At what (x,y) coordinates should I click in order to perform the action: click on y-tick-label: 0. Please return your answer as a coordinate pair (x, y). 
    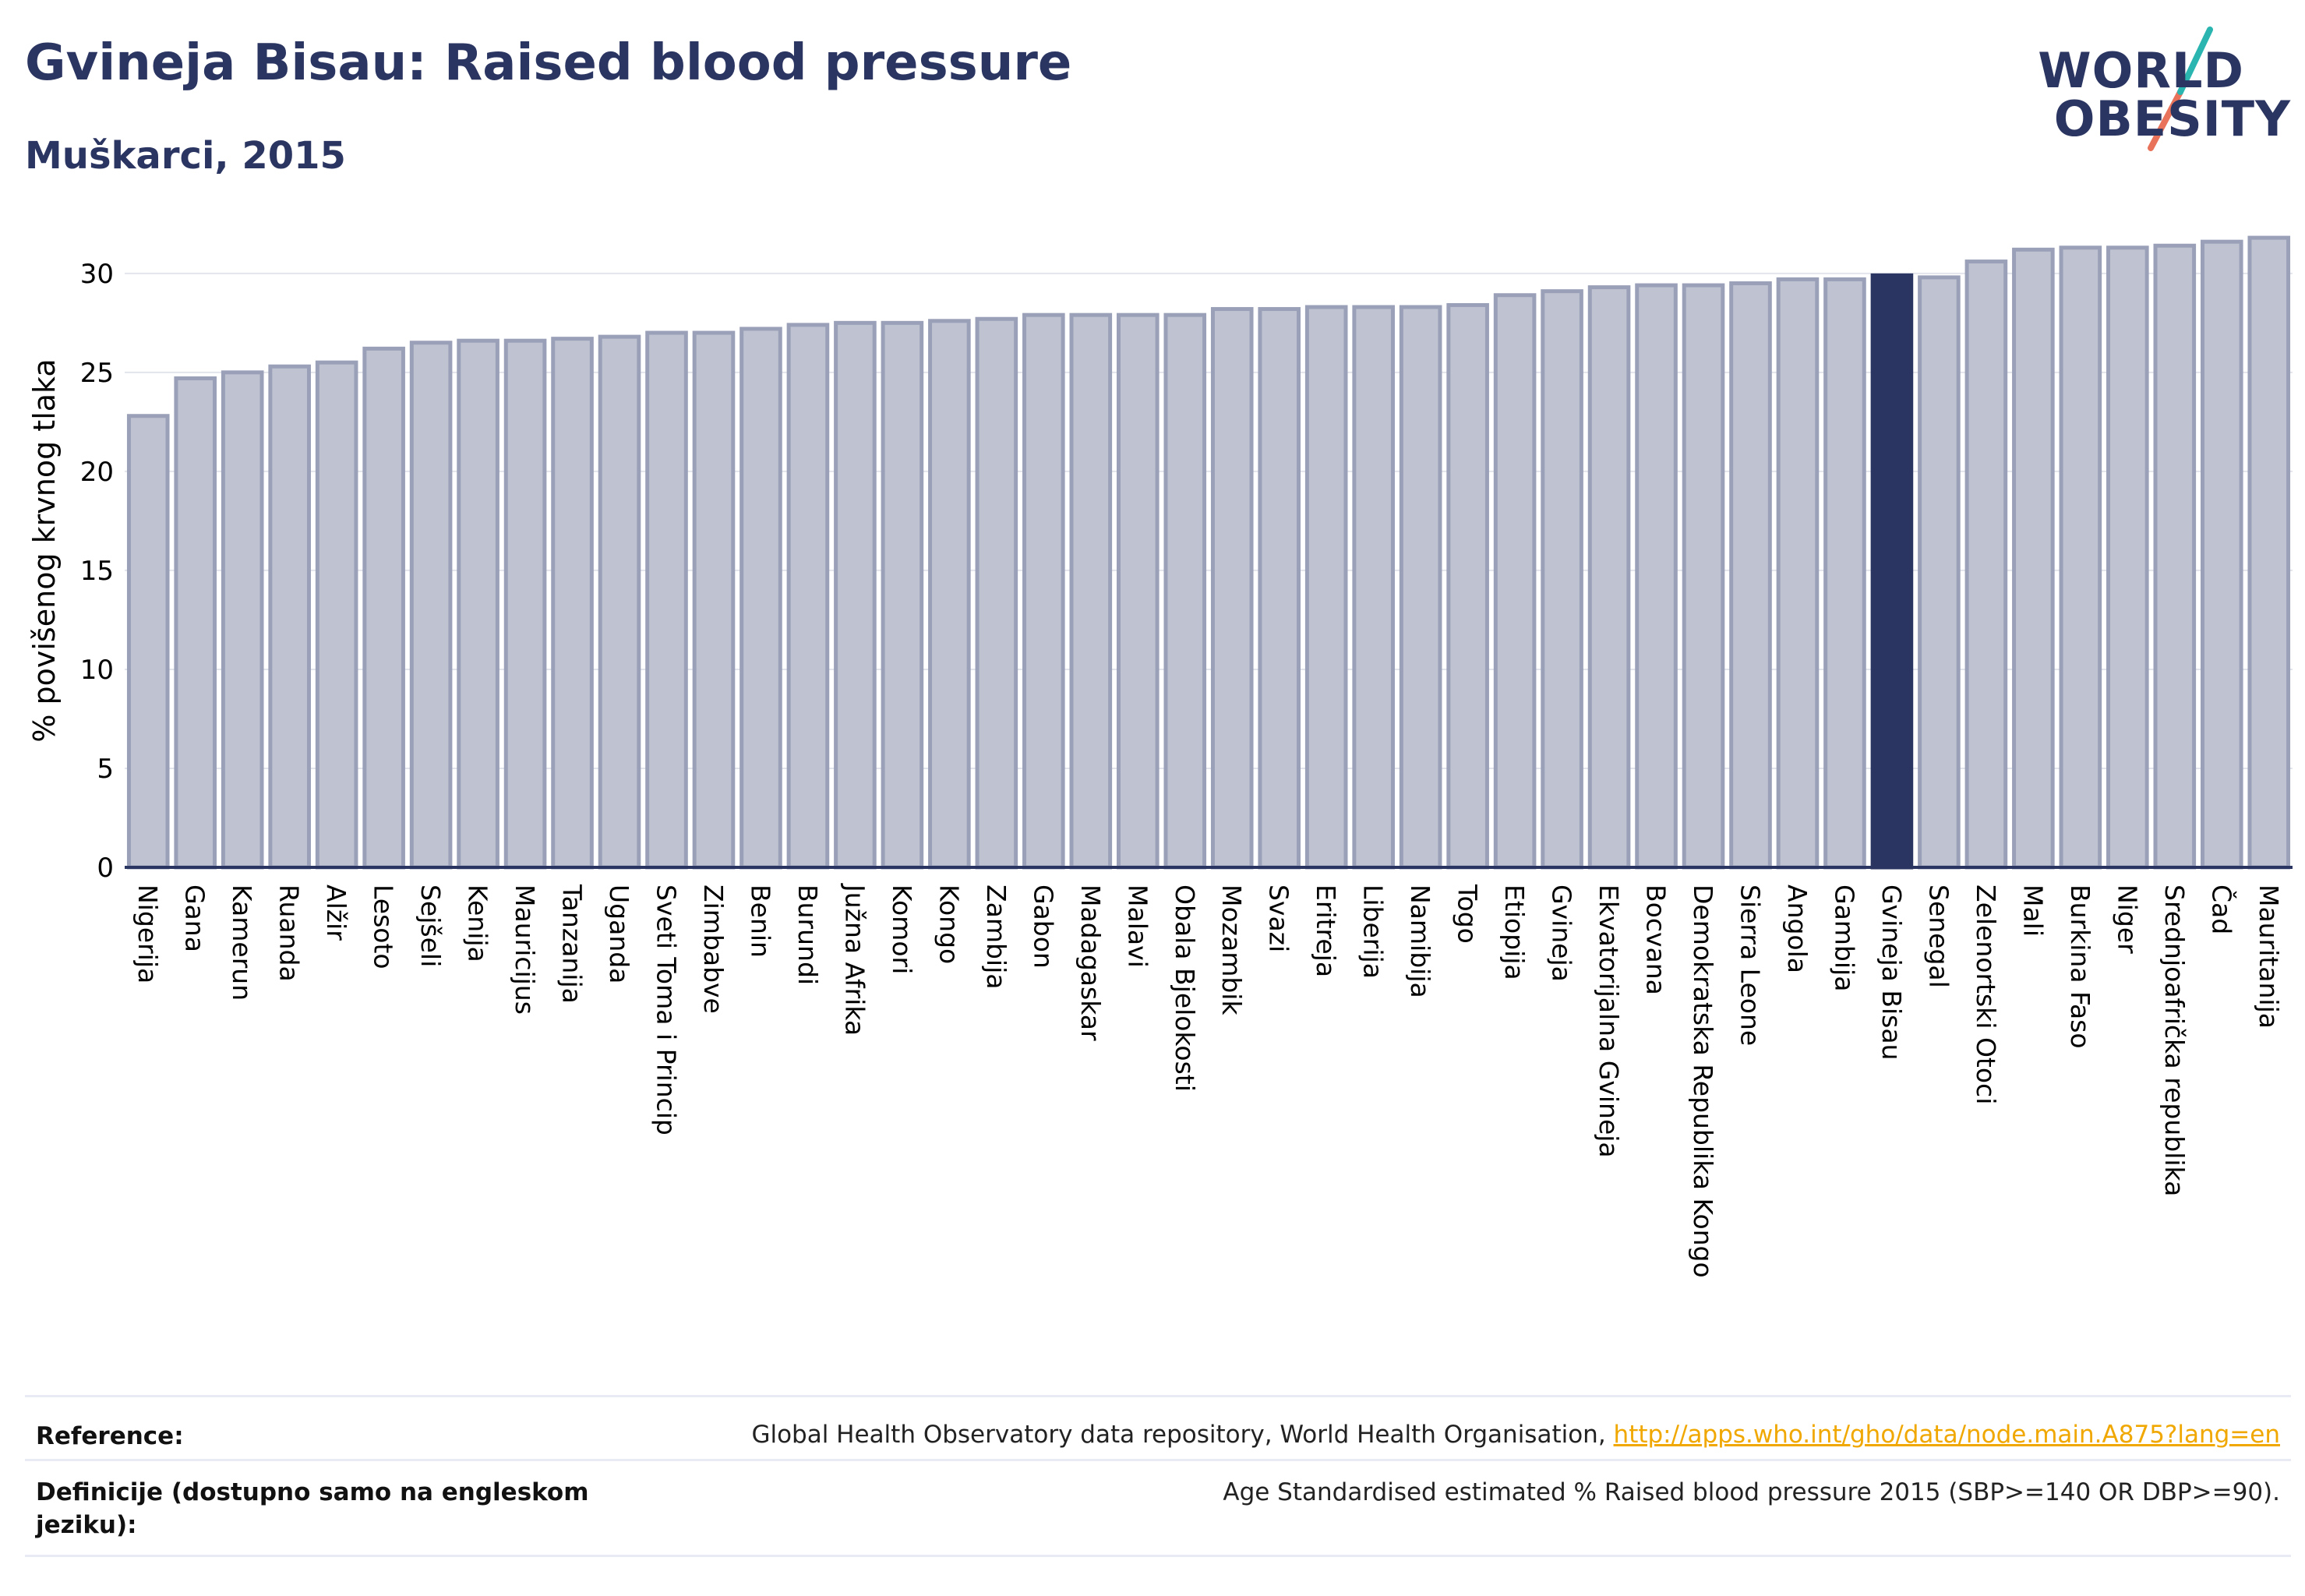
    Looking at the image, I should click on (105, 868).